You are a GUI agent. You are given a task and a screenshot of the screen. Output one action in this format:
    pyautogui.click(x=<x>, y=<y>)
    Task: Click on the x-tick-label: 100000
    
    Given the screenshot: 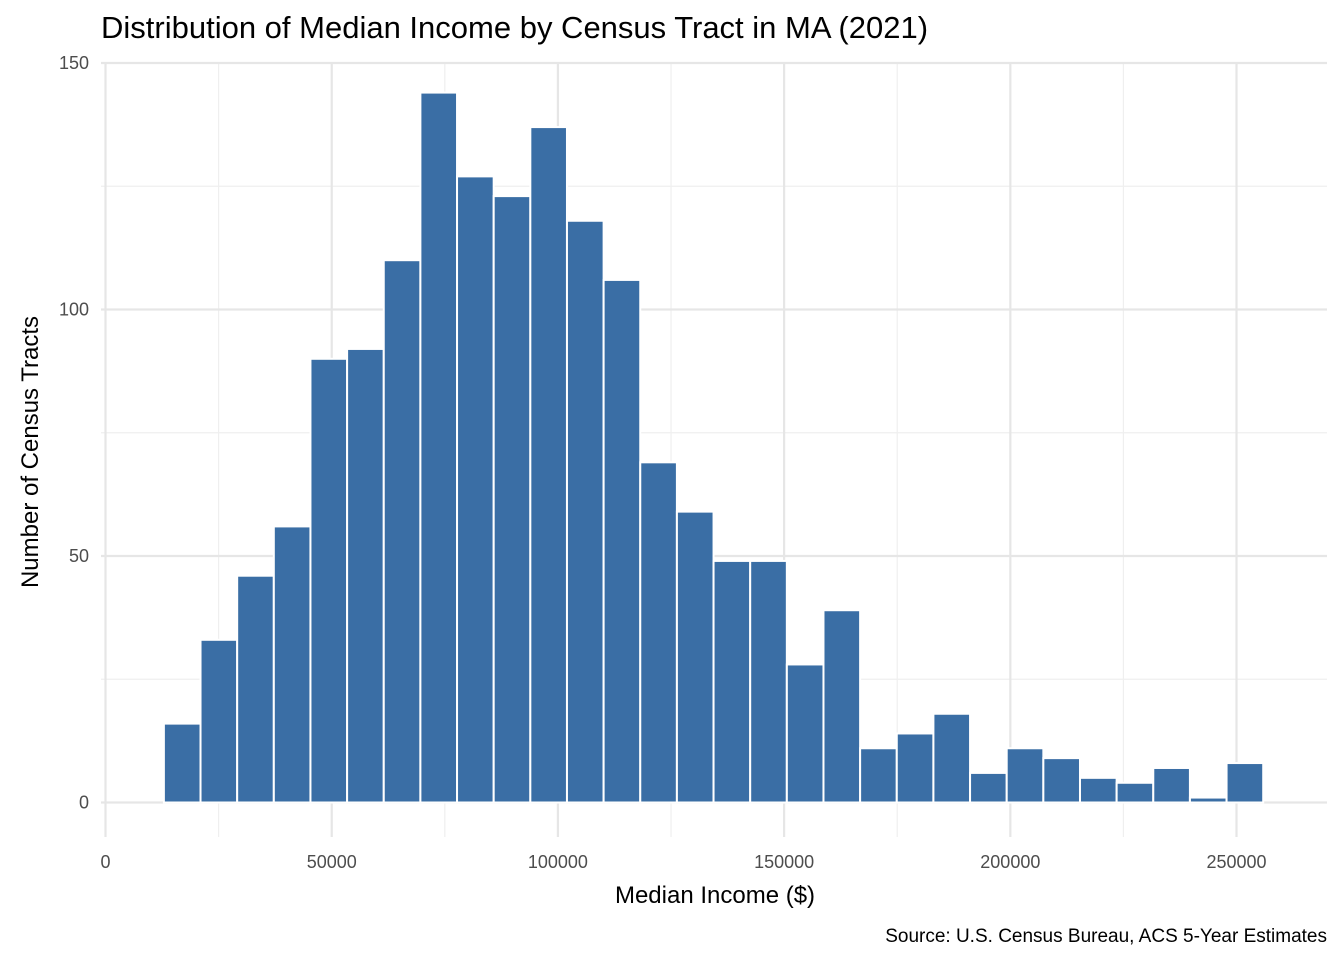 What is the action you would take?
    pyautogui.click(x=558, y=862)
    